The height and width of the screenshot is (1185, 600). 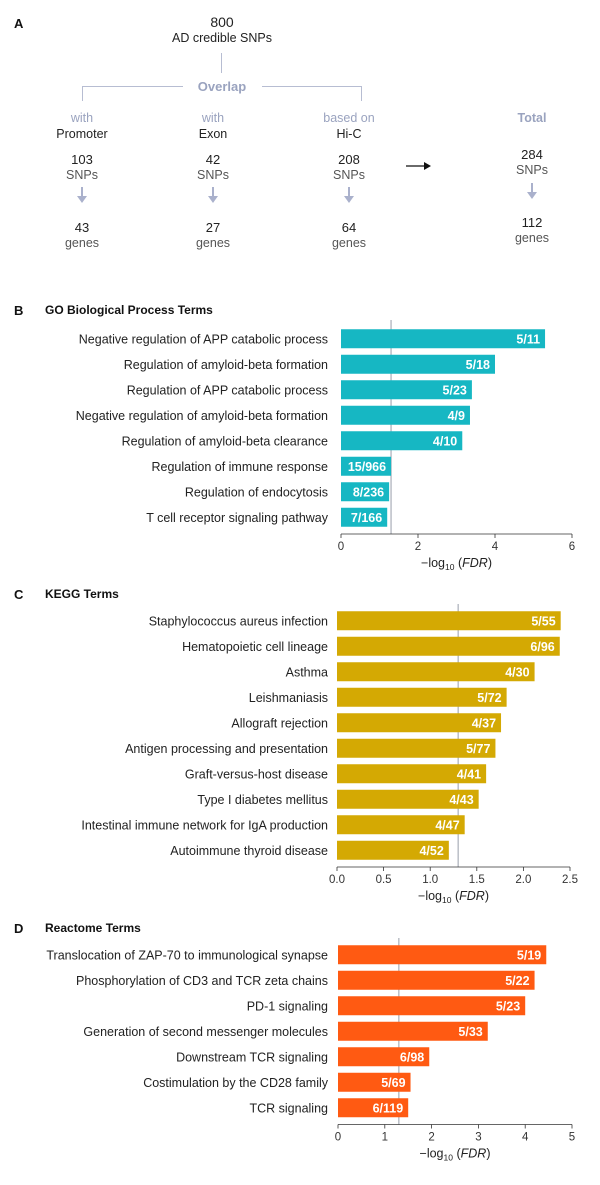 What do you see at coordinates (431, 851) in the screenshot?
I see `bar-data-label: 4/52` at bounding box center [431, 851].